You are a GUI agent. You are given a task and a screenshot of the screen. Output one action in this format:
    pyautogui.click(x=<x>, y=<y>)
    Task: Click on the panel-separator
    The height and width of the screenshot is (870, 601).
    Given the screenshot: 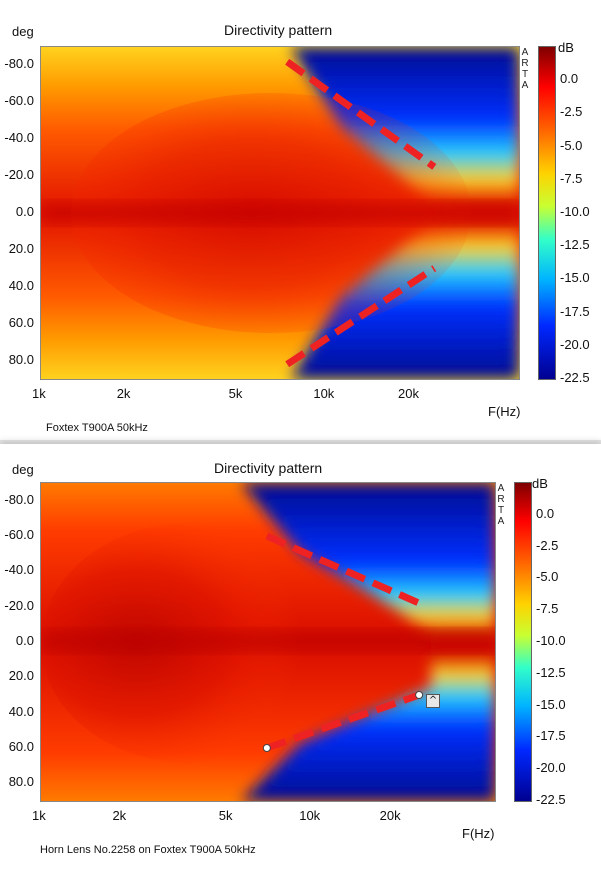 What is the action you would take?
    pyautogui.click(x=300, y=442)
    